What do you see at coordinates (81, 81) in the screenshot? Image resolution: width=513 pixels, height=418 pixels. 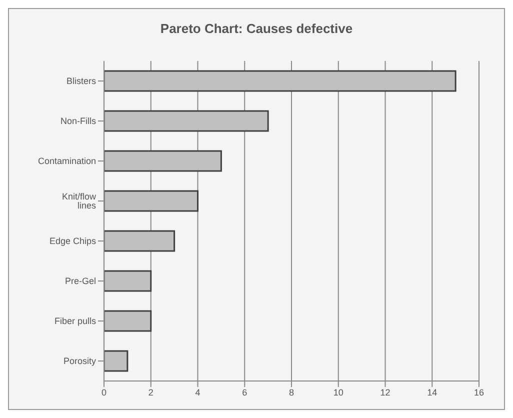 I see `y-tick-label: Blisters` at bounding box center [81, 81].